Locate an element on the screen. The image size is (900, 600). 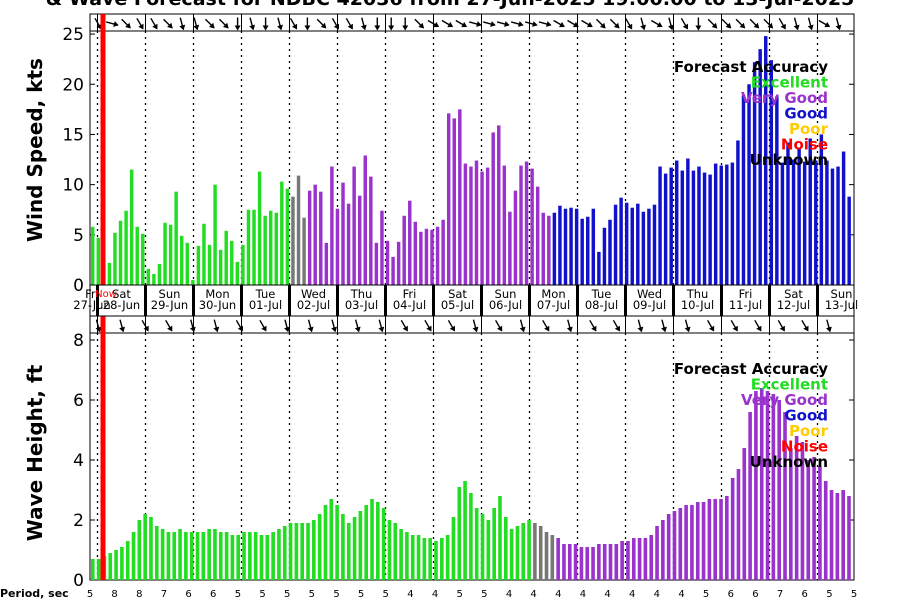
day-date-label: 05-Jul is located at coordinates (457, 305).